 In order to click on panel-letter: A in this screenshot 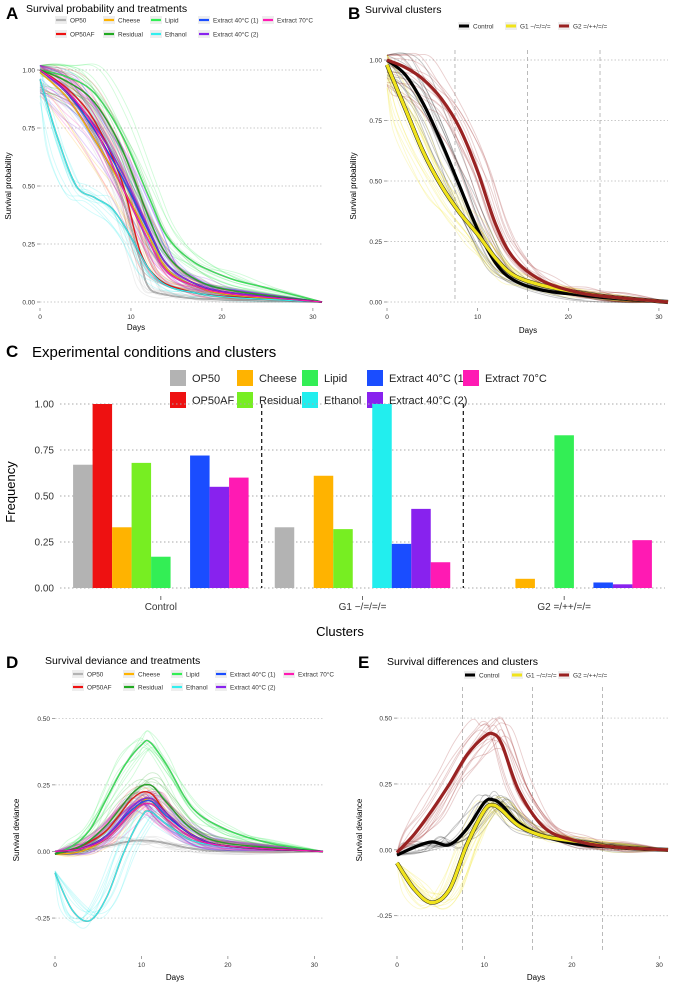, I will do `click(12, 13)`.